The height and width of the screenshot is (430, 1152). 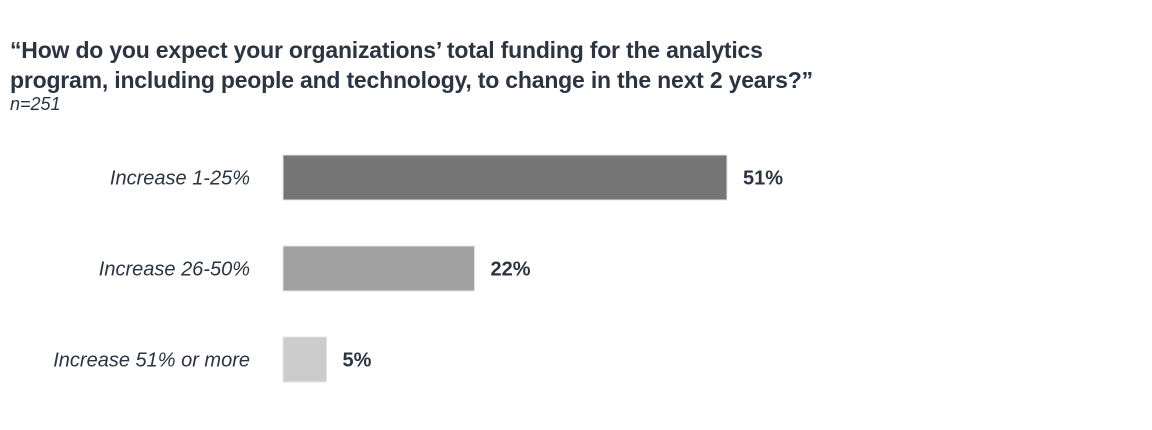 I want to click on category-label: Increase 51% or more, so click(x=151, y=361).